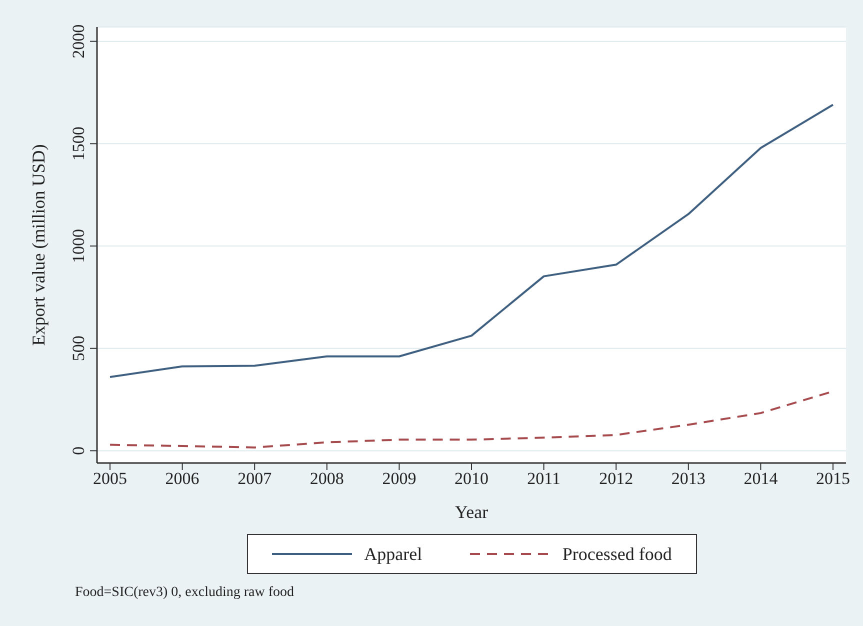  Describe the element at coordinates (399, 478) in the screenshot. I see `x-tick-label: 2009` at that location.